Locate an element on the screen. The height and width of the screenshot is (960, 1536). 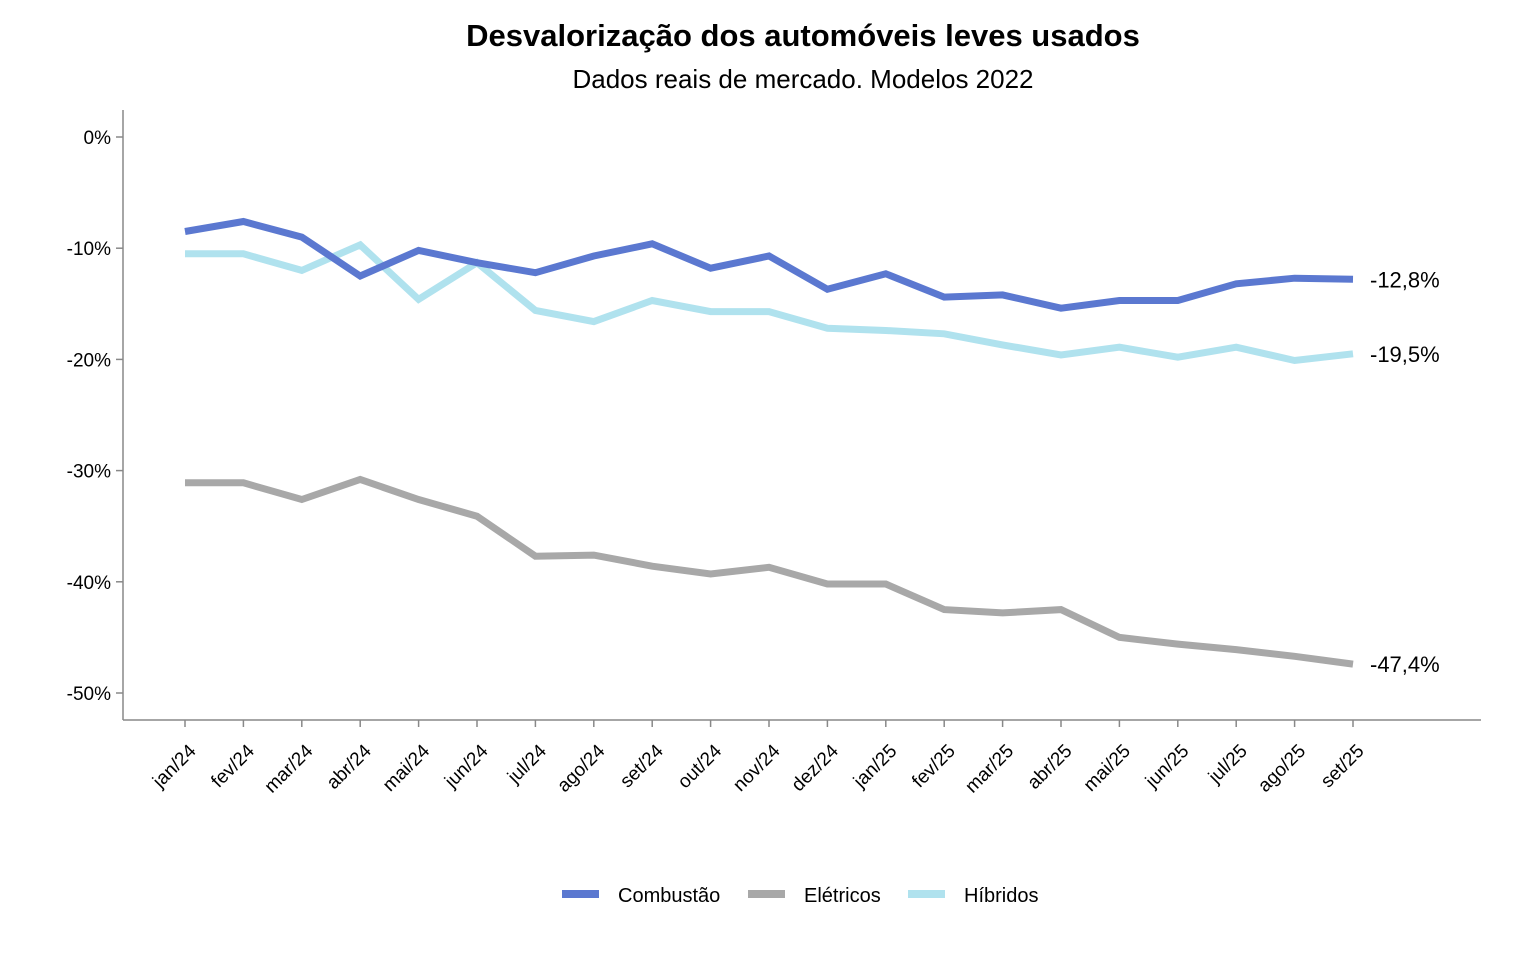
x-tick-label: dez/24 is located at coordinates (815, 767).